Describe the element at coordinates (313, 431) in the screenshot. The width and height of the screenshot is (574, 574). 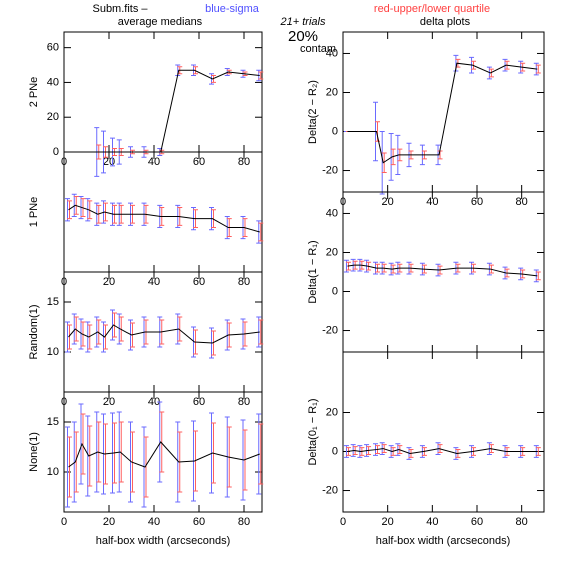
I see `y-axis-label: Delta(0₁ − R₁)` at that location.